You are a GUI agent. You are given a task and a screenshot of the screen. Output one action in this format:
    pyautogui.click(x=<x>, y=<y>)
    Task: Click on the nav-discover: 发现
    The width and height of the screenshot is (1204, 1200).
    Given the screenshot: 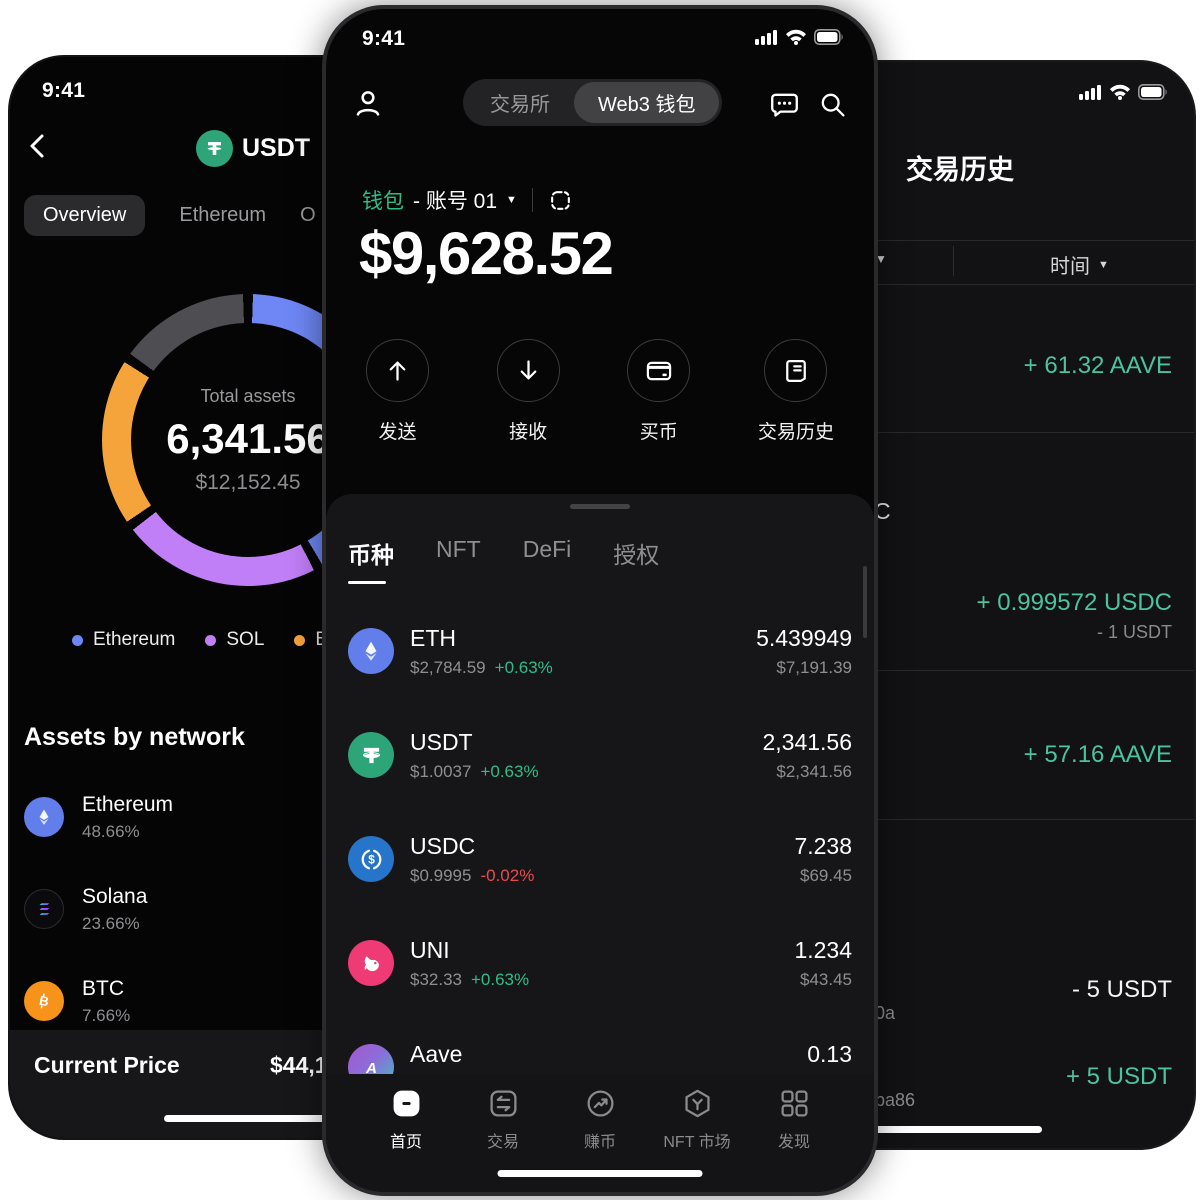 What is the action you would take?
    pyautogui.click(x=794, y=1140)
    